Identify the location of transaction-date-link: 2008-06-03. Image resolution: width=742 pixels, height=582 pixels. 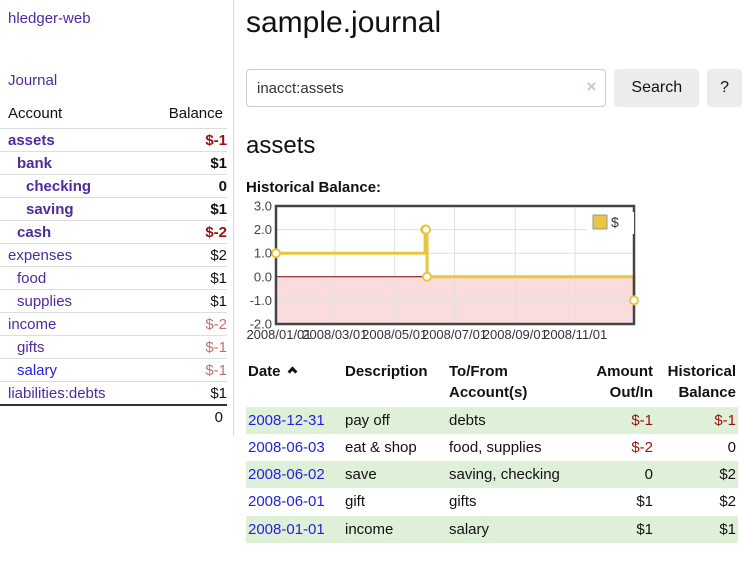
(286, 447).